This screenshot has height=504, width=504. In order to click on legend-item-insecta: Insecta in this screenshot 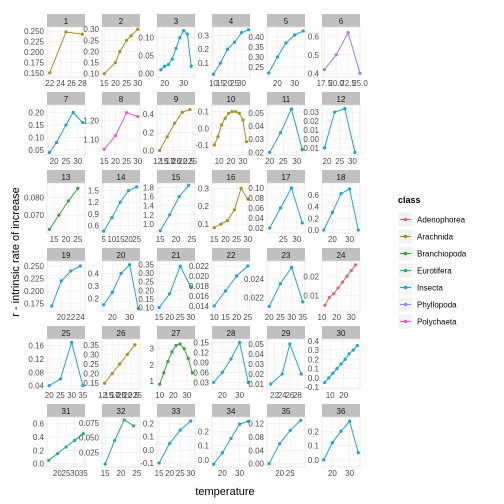, I will do `click(420, 287)`.